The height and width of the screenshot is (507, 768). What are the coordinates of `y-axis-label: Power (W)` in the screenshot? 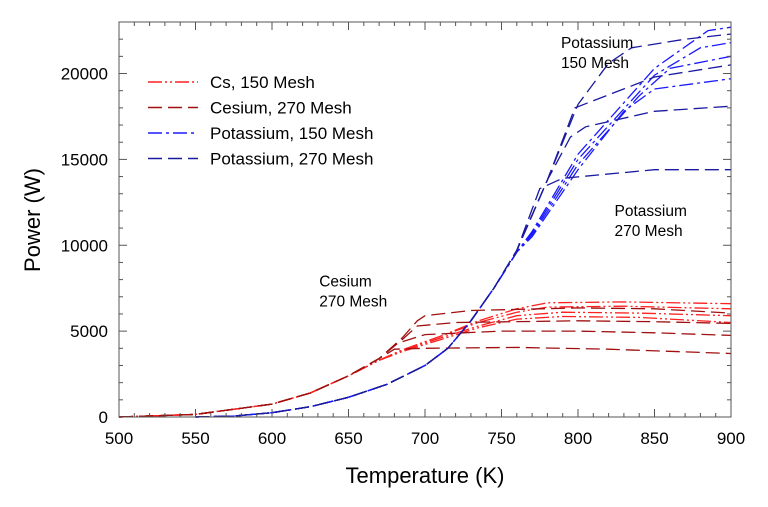 It's located at (32, 220).